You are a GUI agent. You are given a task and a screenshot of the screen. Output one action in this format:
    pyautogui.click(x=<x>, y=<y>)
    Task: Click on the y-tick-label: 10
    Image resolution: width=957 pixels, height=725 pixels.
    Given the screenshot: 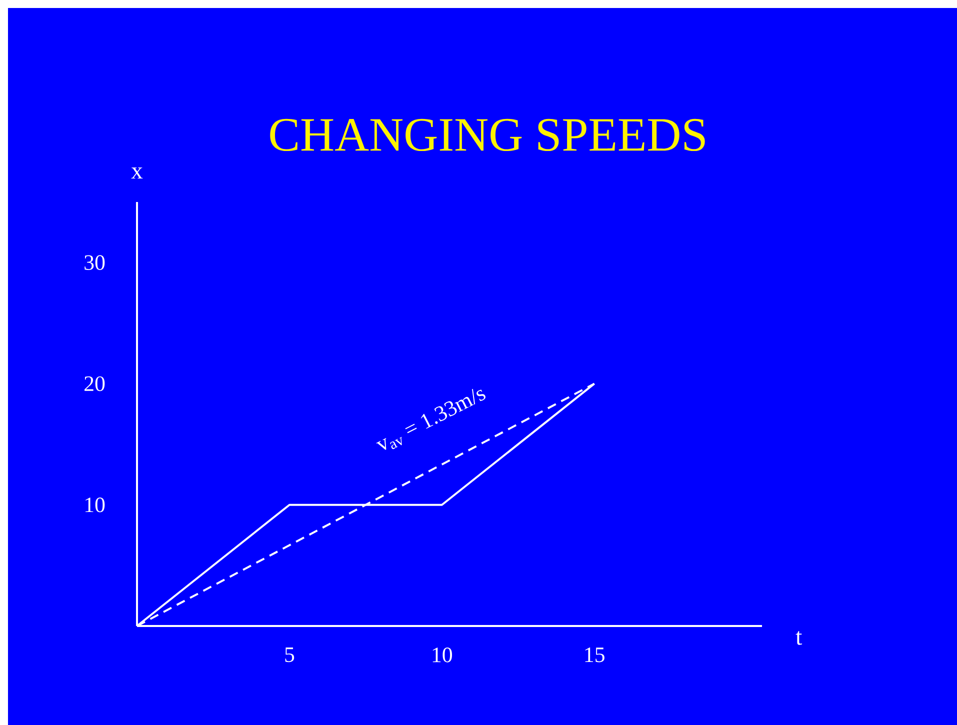 What is the action you would take?
    pyautogui.click(x=95, y=504)
    